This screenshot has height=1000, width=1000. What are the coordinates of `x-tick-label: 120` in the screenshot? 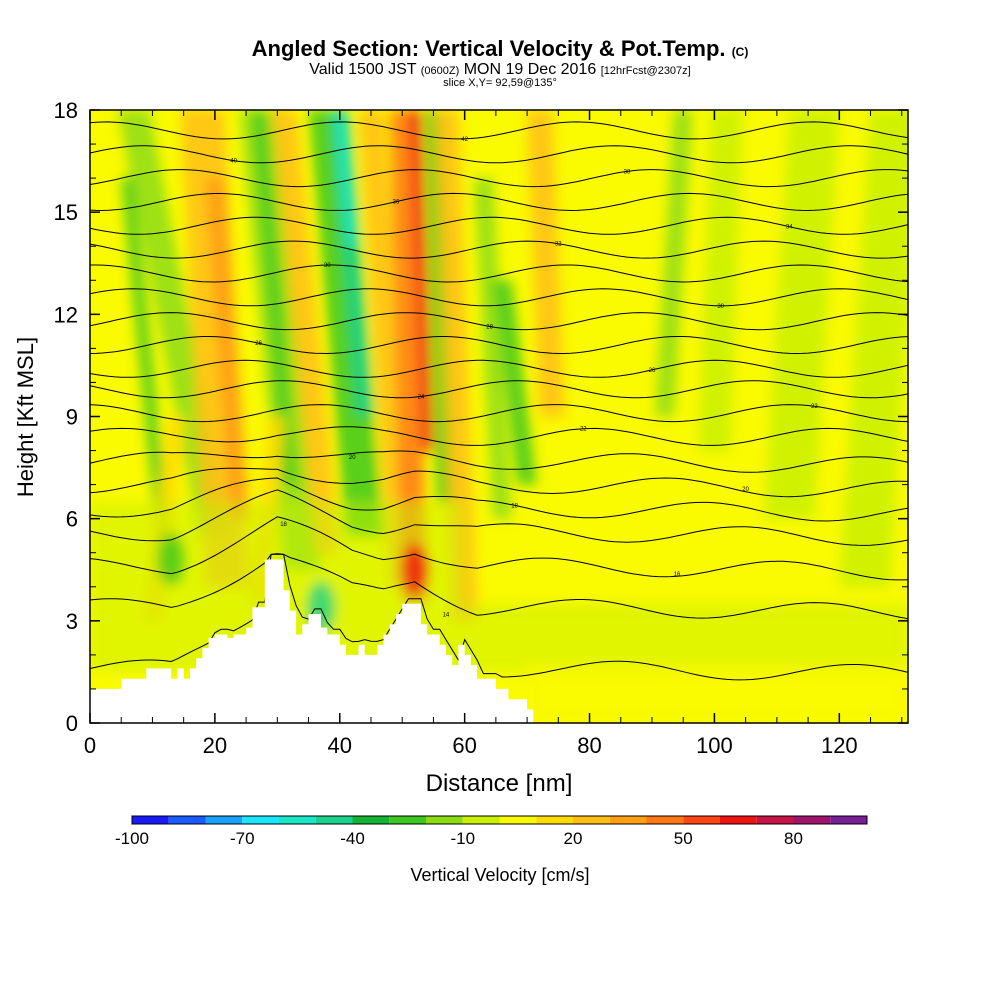 It's located at (839, 745).